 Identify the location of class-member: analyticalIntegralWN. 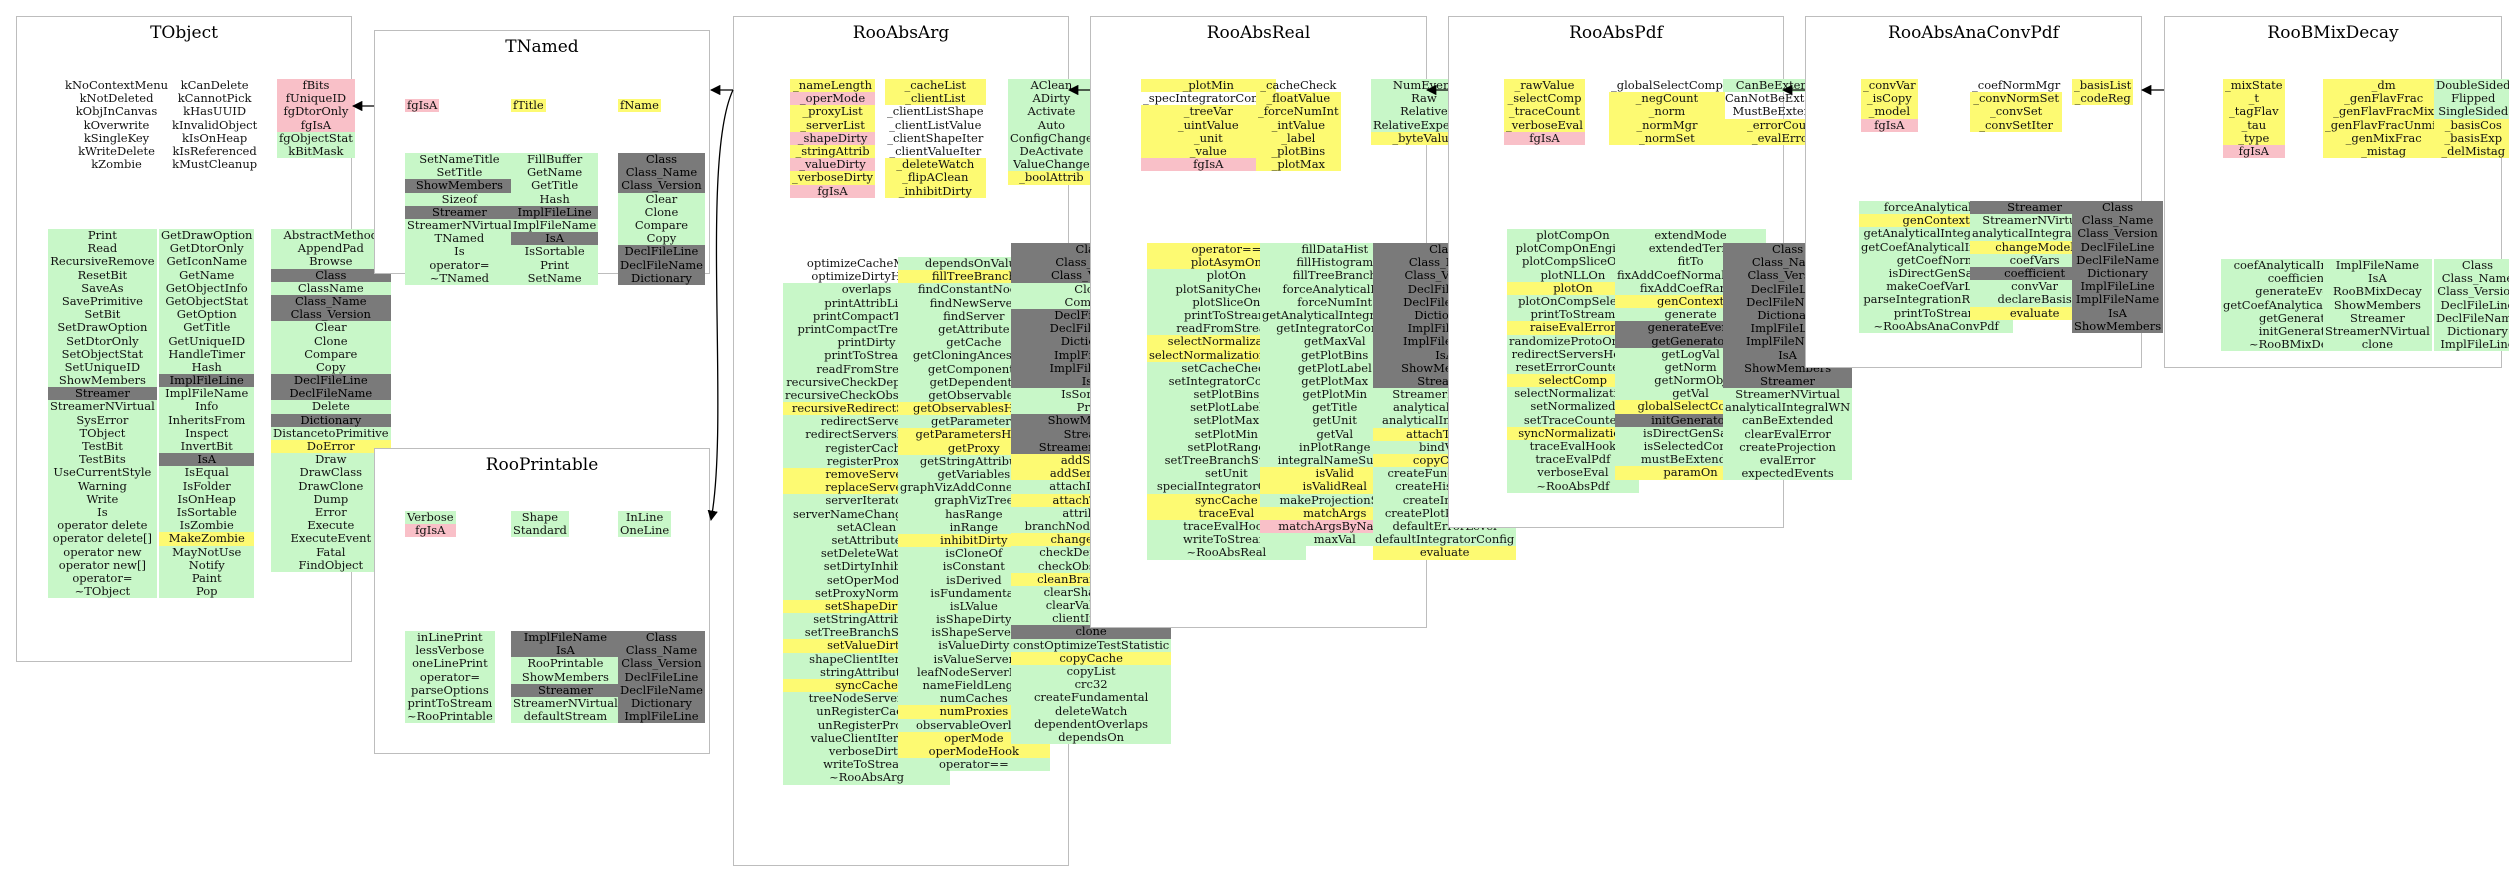
(1788, 407).